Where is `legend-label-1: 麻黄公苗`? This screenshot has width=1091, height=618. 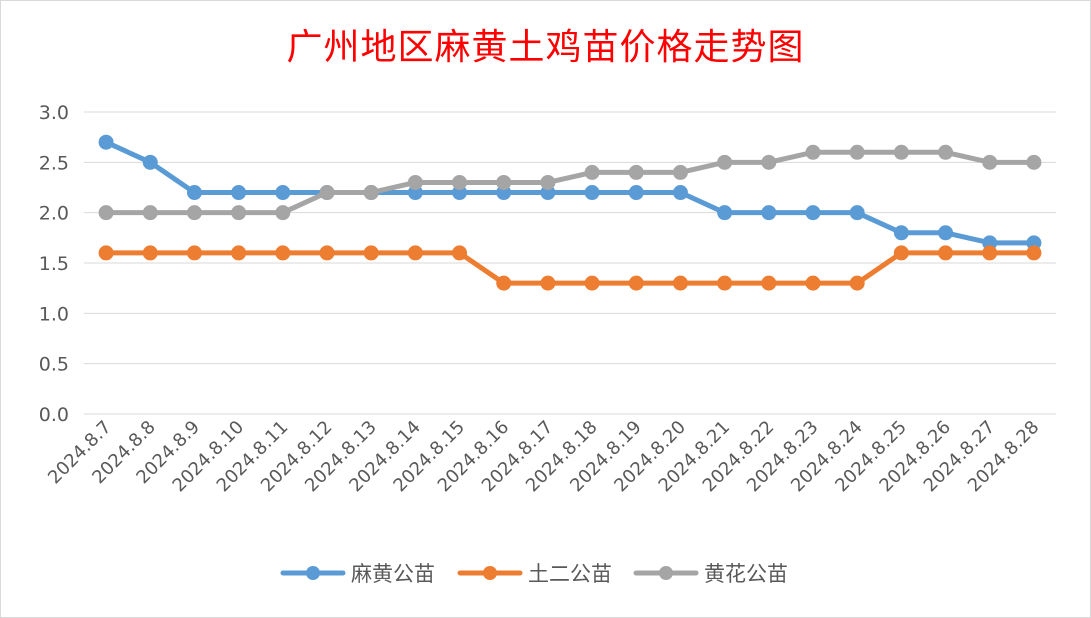 legend-label-1: 麻黄公苗 is located at coordinates (393, 574).